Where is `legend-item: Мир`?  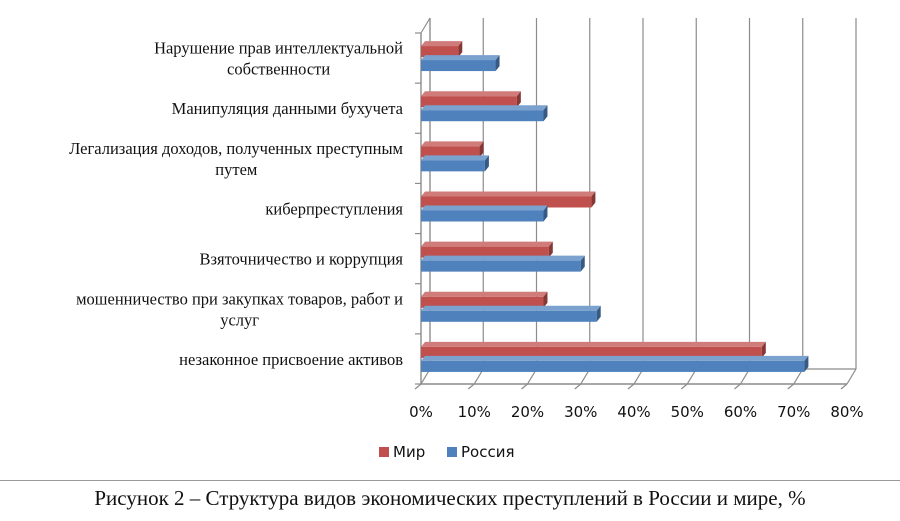
legend-item: Мир is located at coordinates (402, 452).